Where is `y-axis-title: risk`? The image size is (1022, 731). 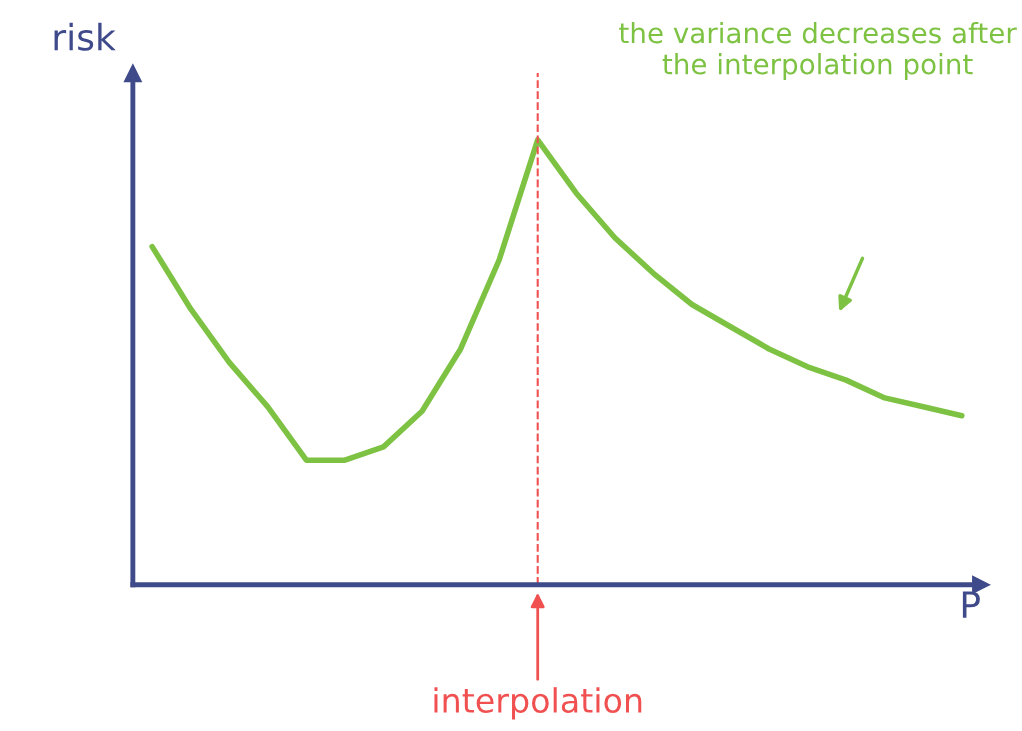
y-axis-title: risk is located at coordinates (85, 36).